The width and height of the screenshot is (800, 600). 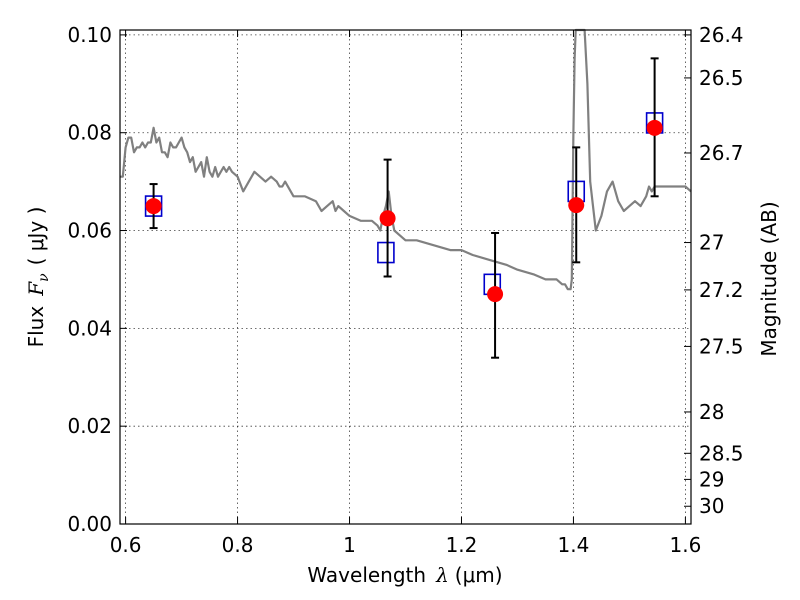 What do you see at coordinates (721, 35) in the screenshot?
I see `right-tick-label: 26.4` at bounding box center [721, 35].